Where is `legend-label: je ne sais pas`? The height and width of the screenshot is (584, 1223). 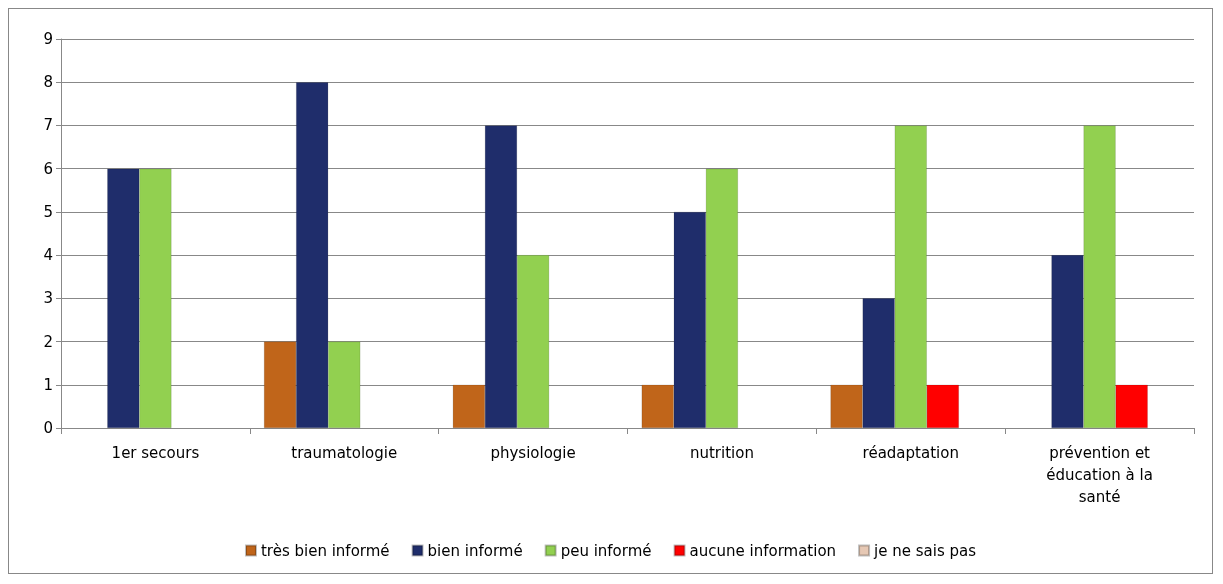
legend-label: je ne sais pas is located at coordinates (925, 550).